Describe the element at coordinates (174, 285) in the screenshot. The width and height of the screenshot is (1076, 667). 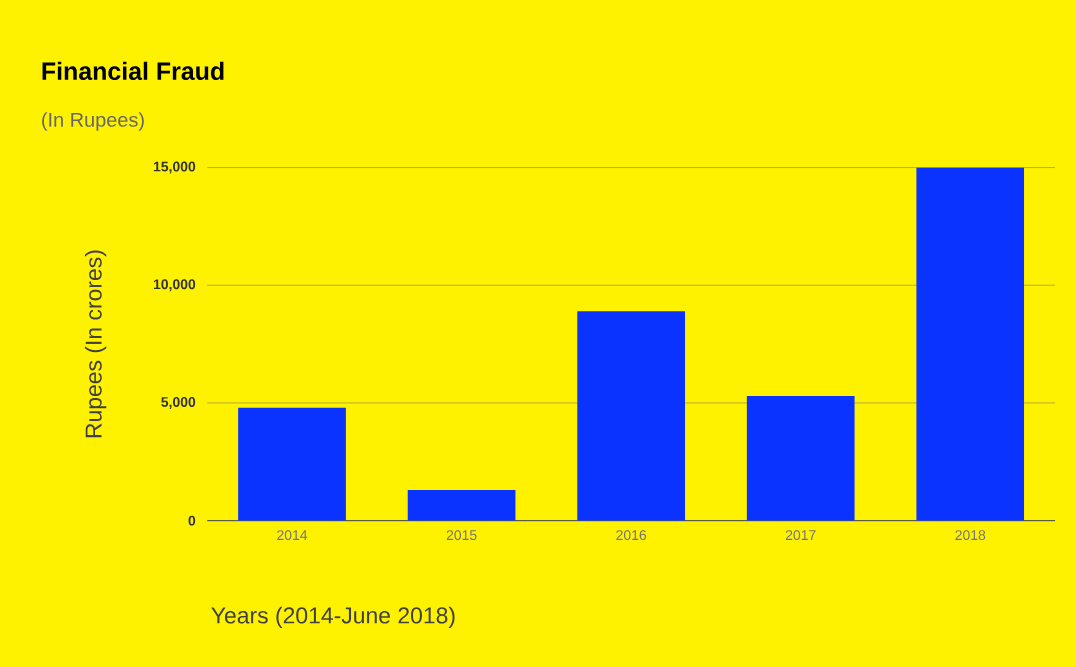
I see `y-tick-label: 10,000` at that location.